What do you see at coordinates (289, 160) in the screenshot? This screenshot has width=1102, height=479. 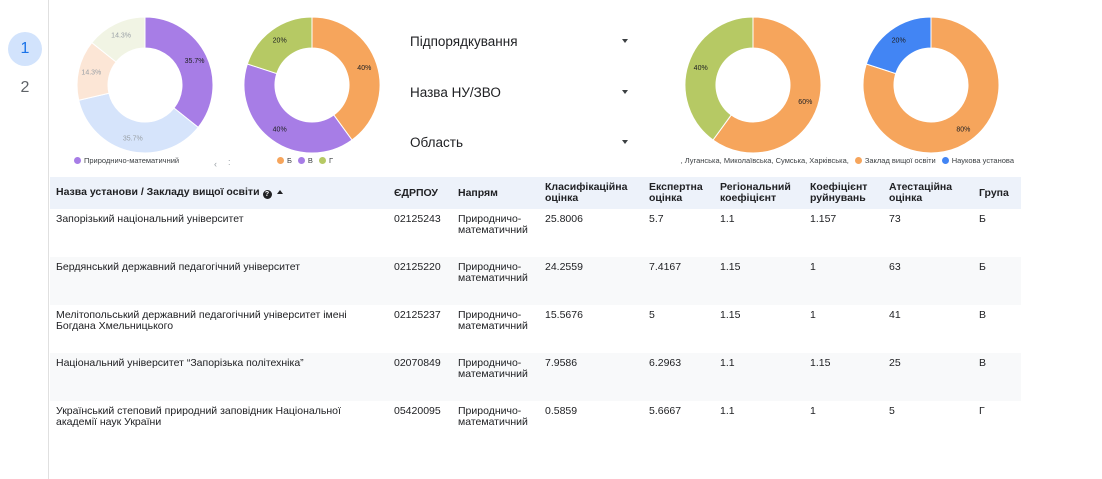 I see `legend-label: Б` at bounding box center [289, 160].